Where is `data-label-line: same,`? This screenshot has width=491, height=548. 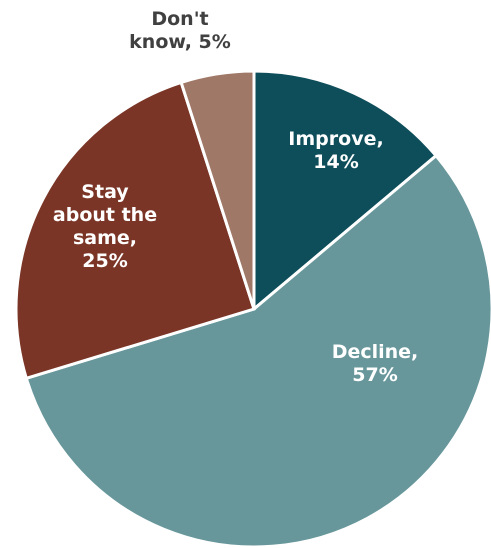
data-label-line: same, is located at coordinates (105, 238).